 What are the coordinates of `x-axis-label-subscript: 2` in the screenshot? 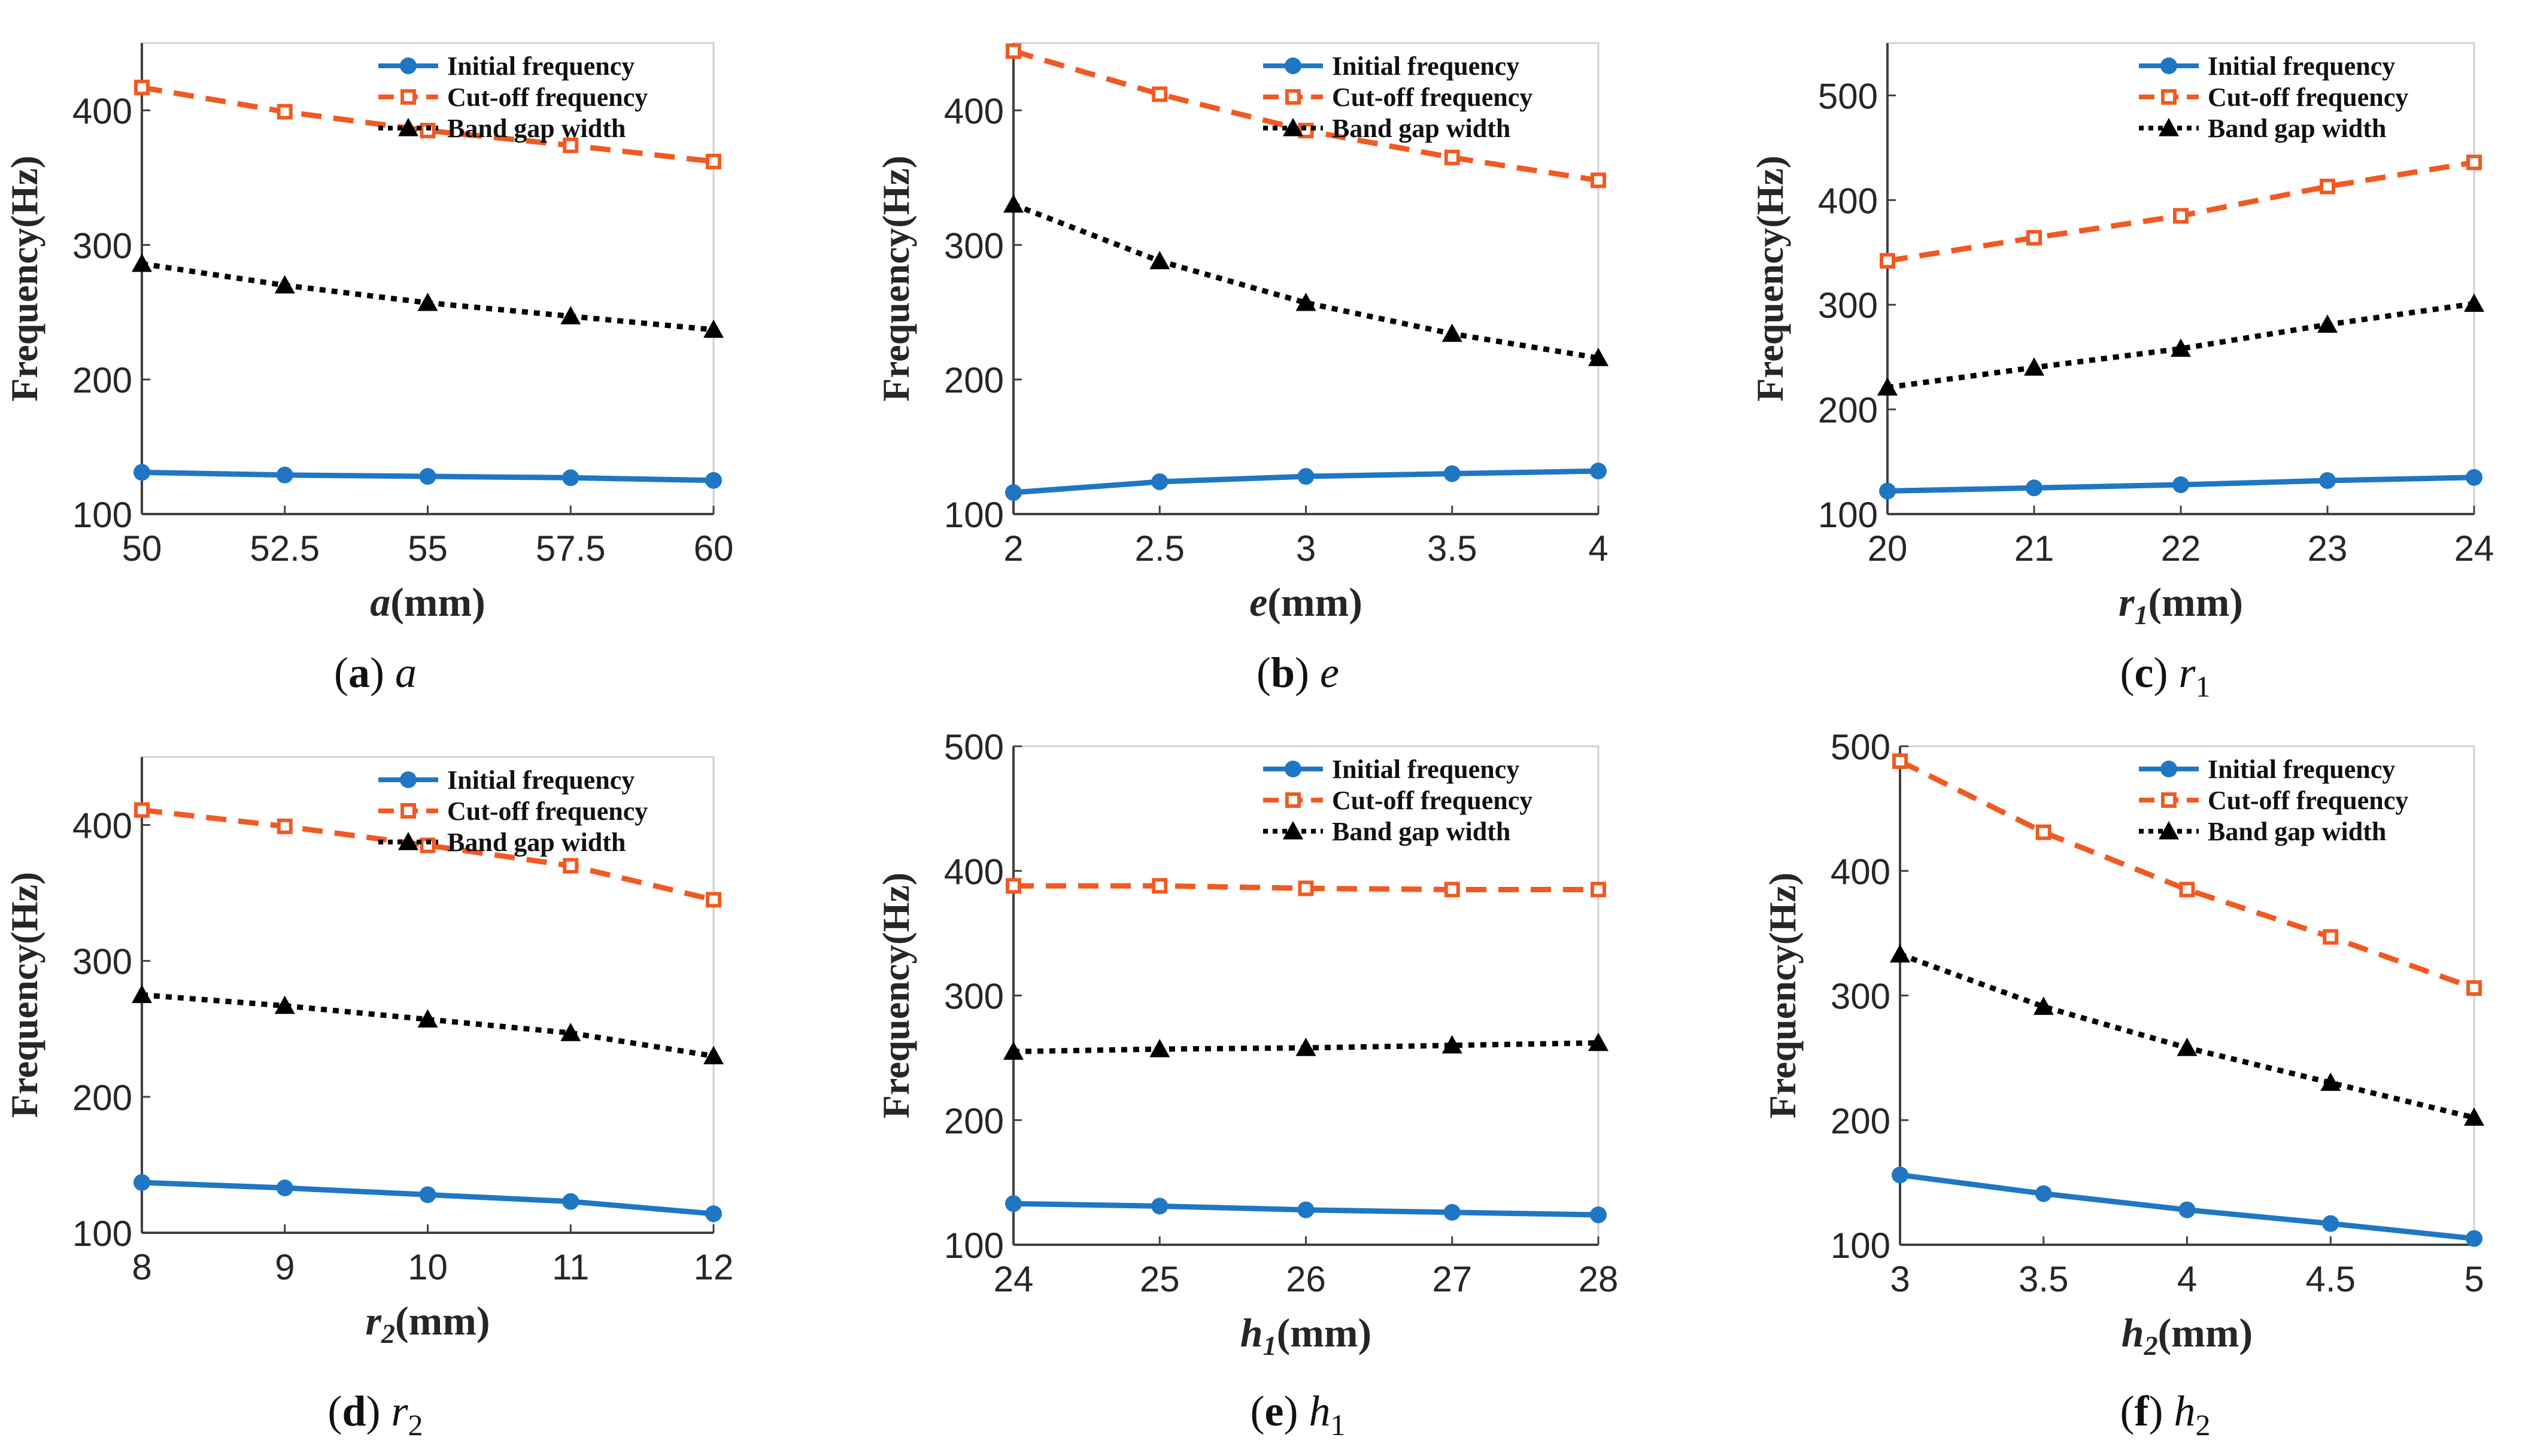 It's located at (388, 1333).